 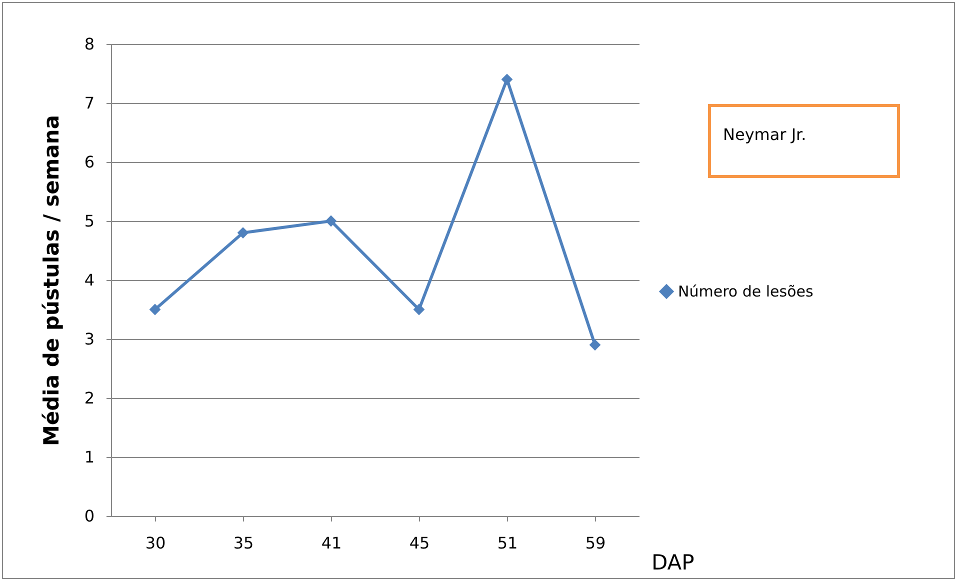 I want to click on x-tick-label: 30, so click(x=155, y=543).